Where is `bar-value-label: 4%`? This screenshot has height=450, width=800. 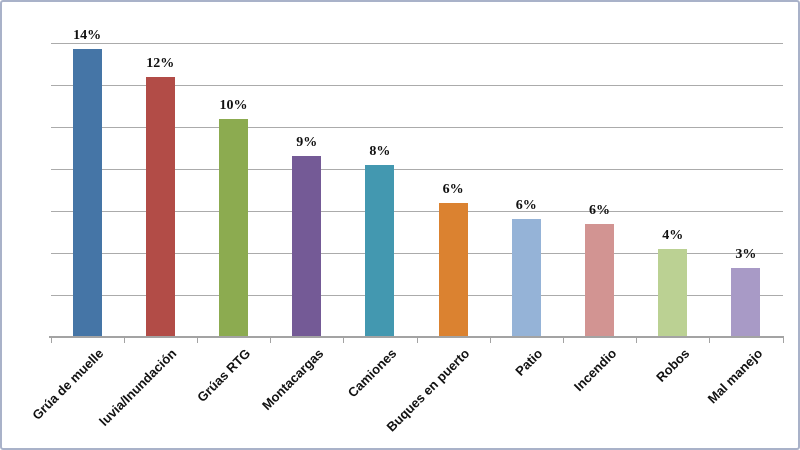
bar-value-label: 4% is located at coordinates (673, 235).